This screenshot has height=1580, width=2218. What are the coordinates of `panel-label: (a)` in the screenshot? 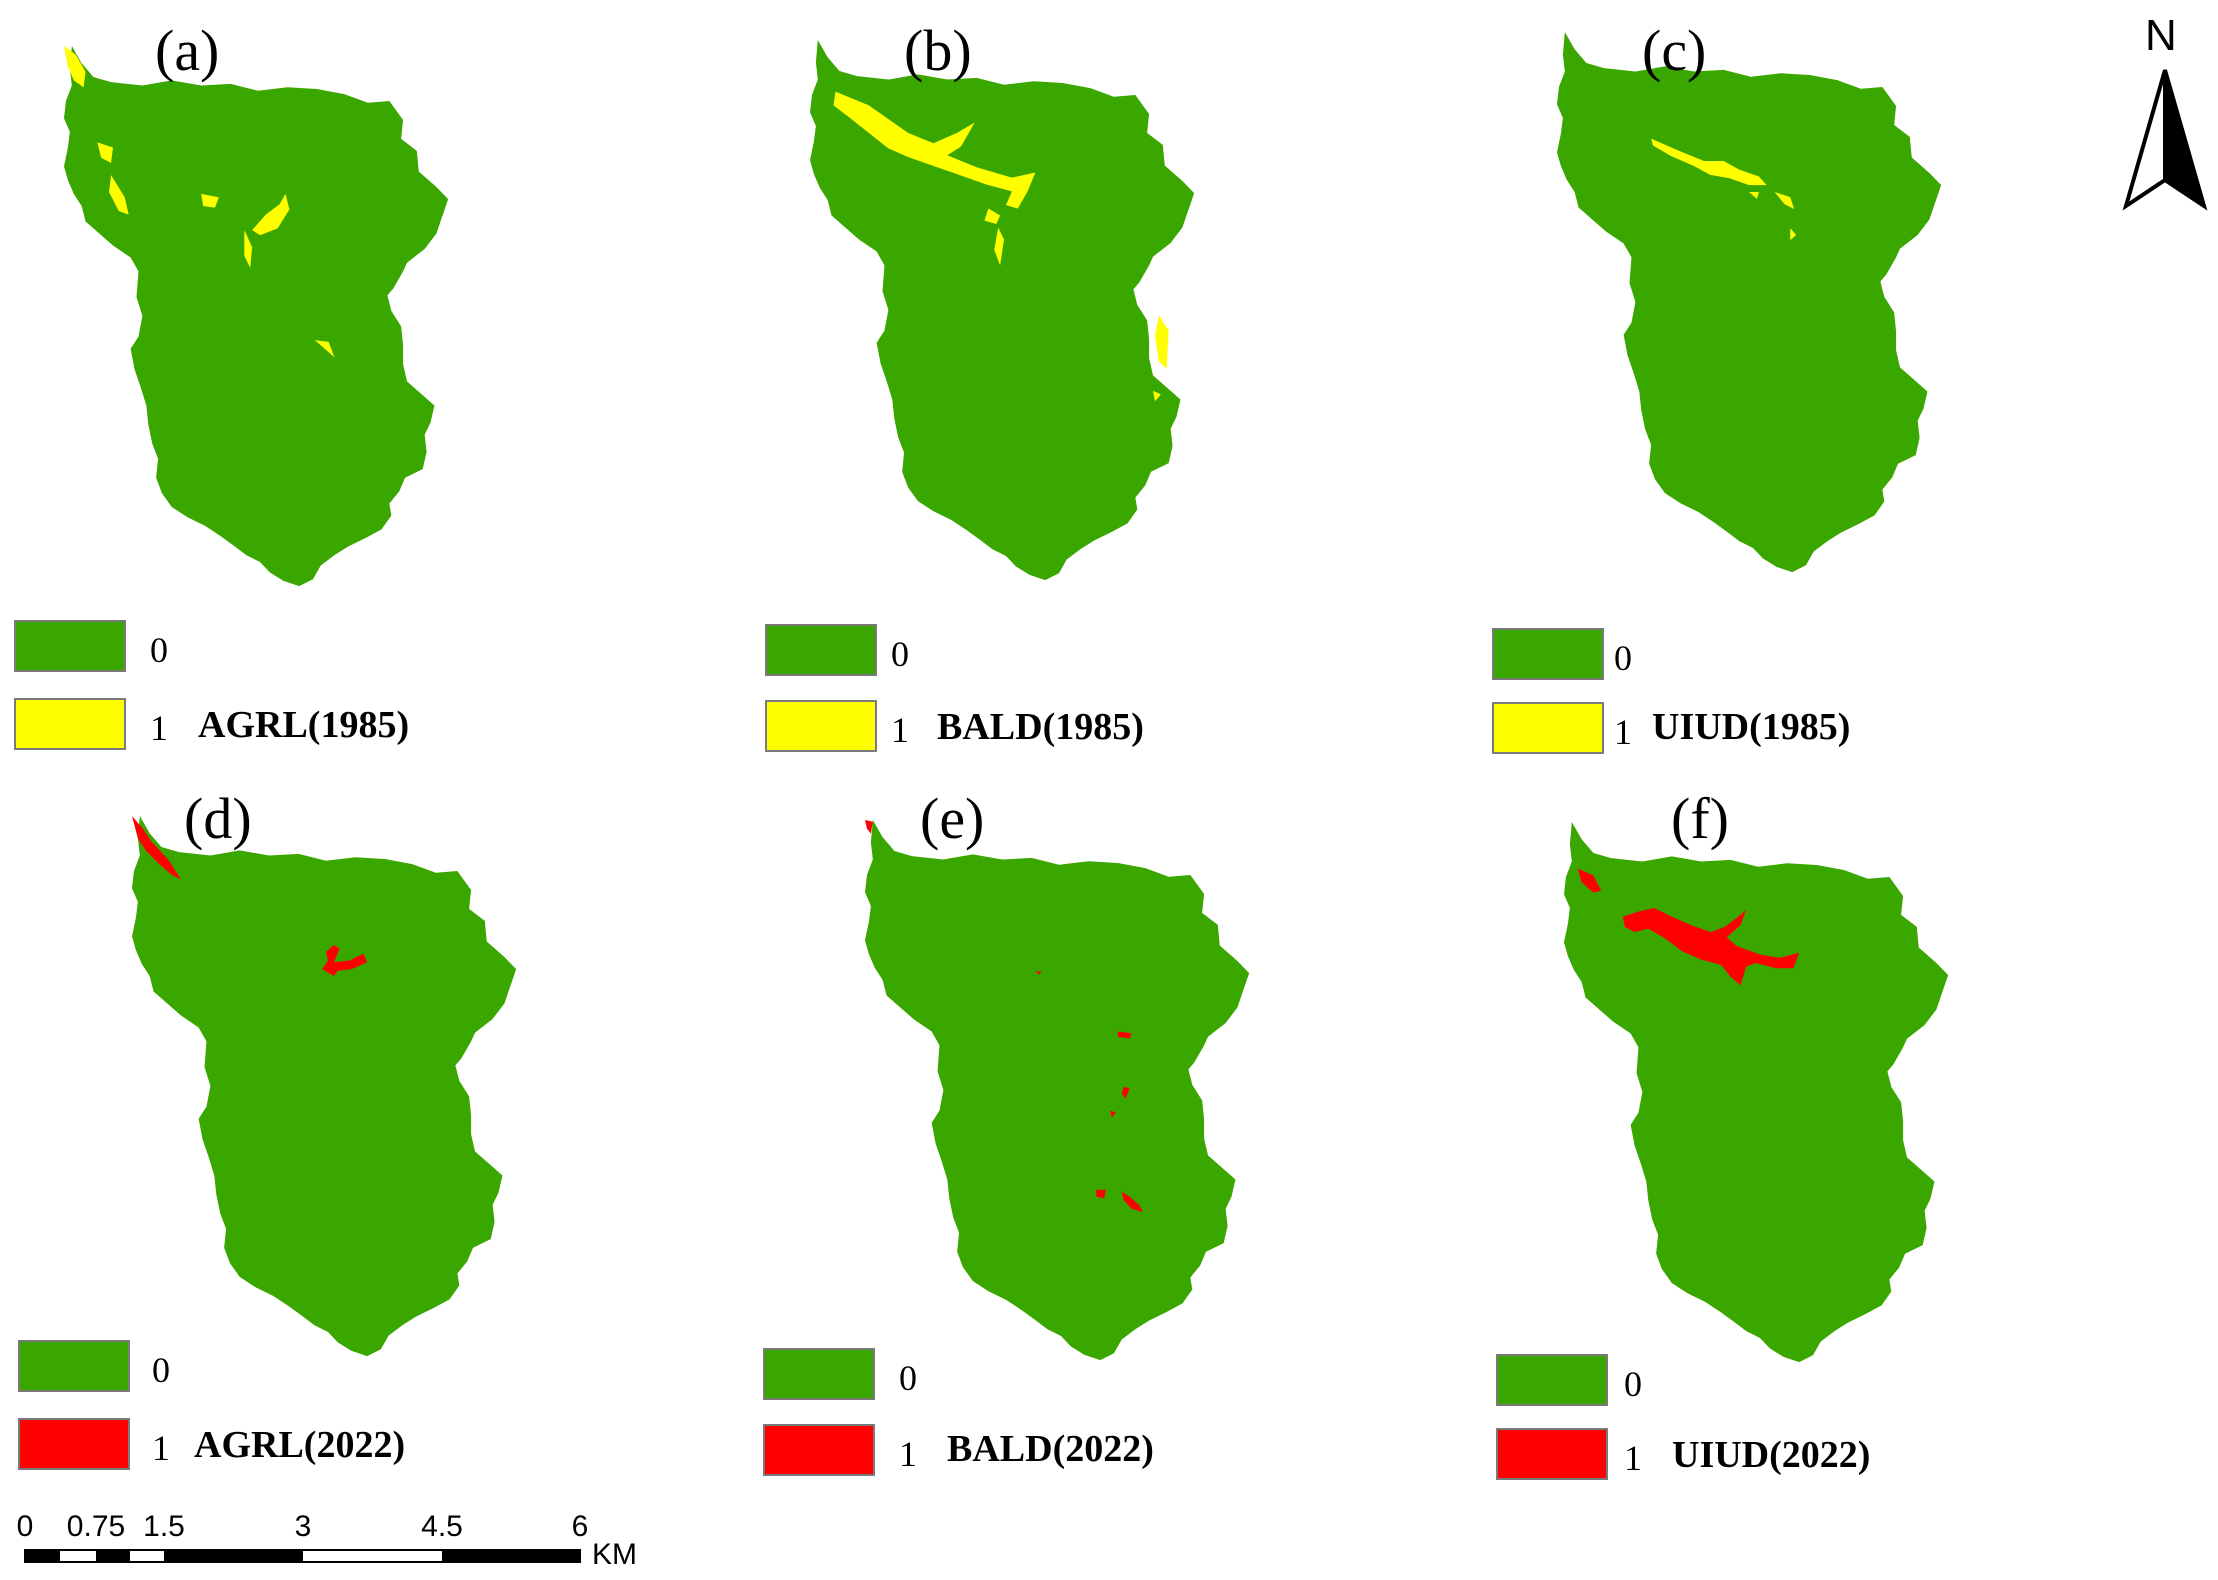 It's located at (187, 50).